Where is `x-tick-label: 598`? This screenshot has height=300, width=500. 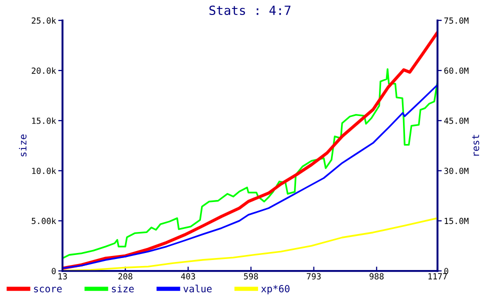
x-tick-label: 598 is located at coordinates (251, 276).